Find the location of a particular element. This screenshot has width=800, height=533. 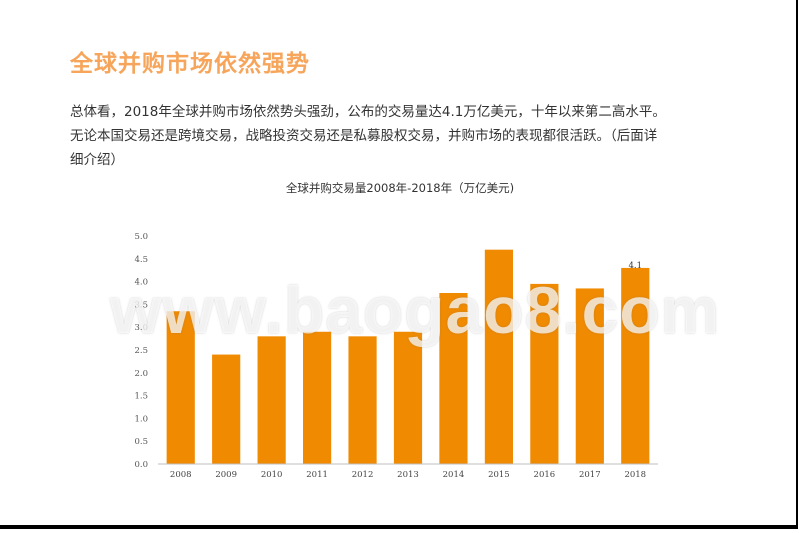

bar-2015 is located at coordinates (498, 356).